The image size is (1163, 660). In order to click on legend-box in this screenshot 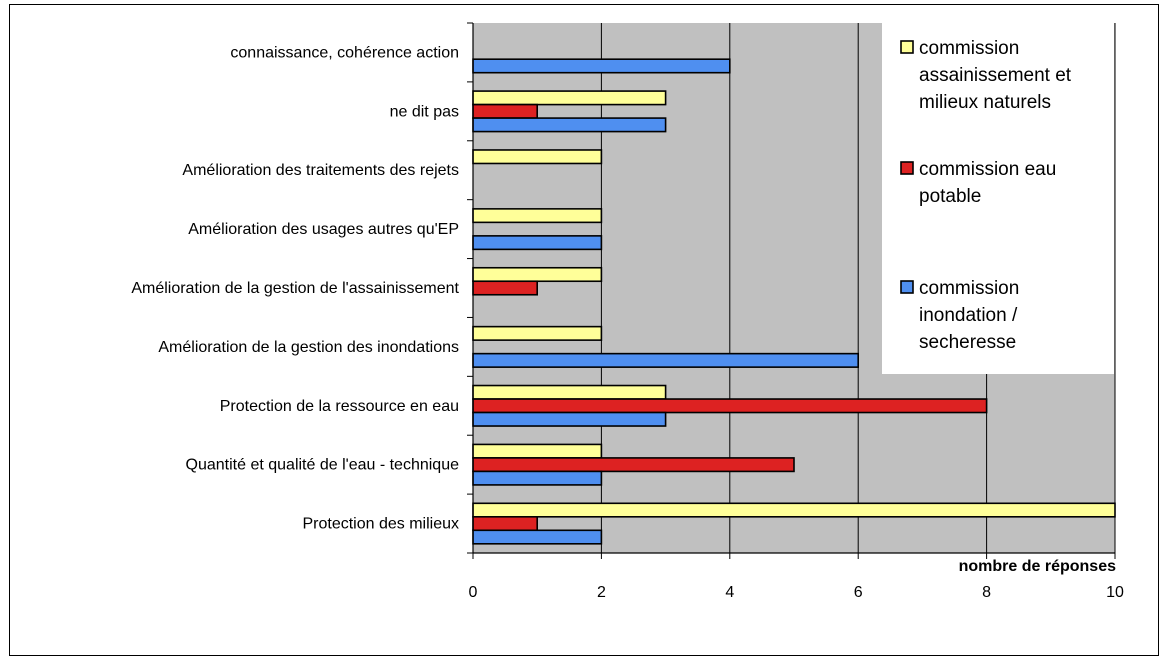, I will do `click(998, 198)`.